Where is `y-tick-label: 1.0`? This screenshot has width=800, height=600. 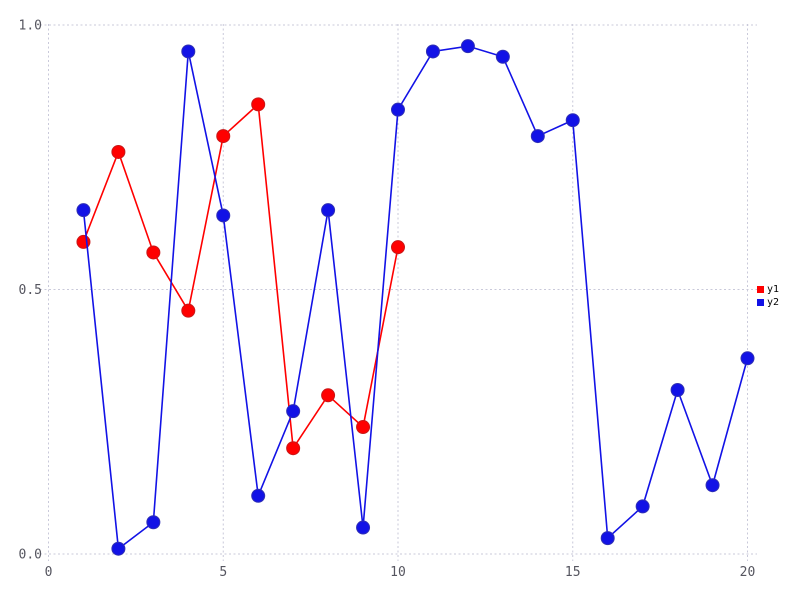 y-tick-label: 1.0 is located at coordinates (30, 26).